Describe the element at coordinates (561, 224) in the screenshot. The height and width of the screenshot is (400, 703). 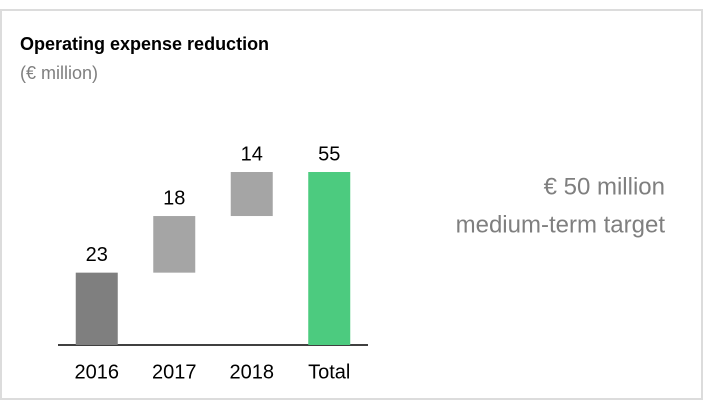
I see `annotation: medium-term target` at that location.